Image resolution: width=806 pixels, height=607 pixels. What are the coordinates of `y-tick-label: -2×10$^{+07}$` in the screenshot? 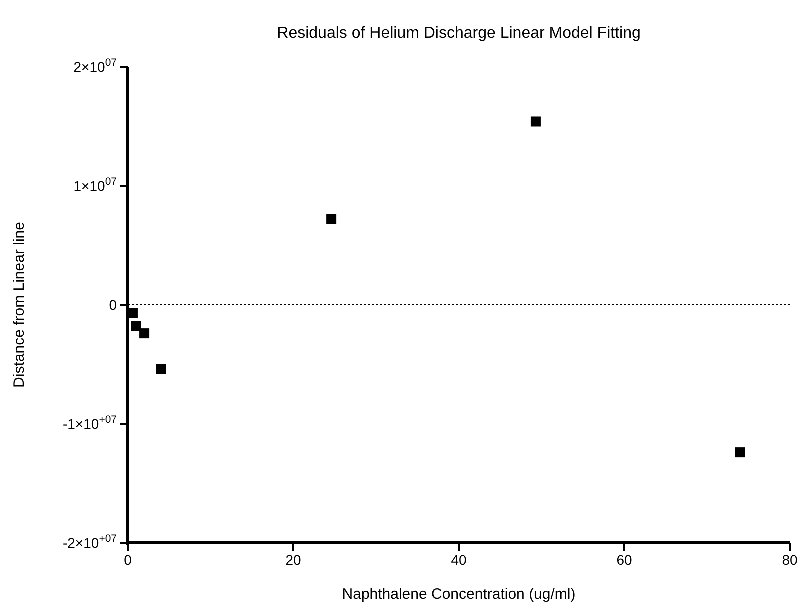 It's located at (90, 541).